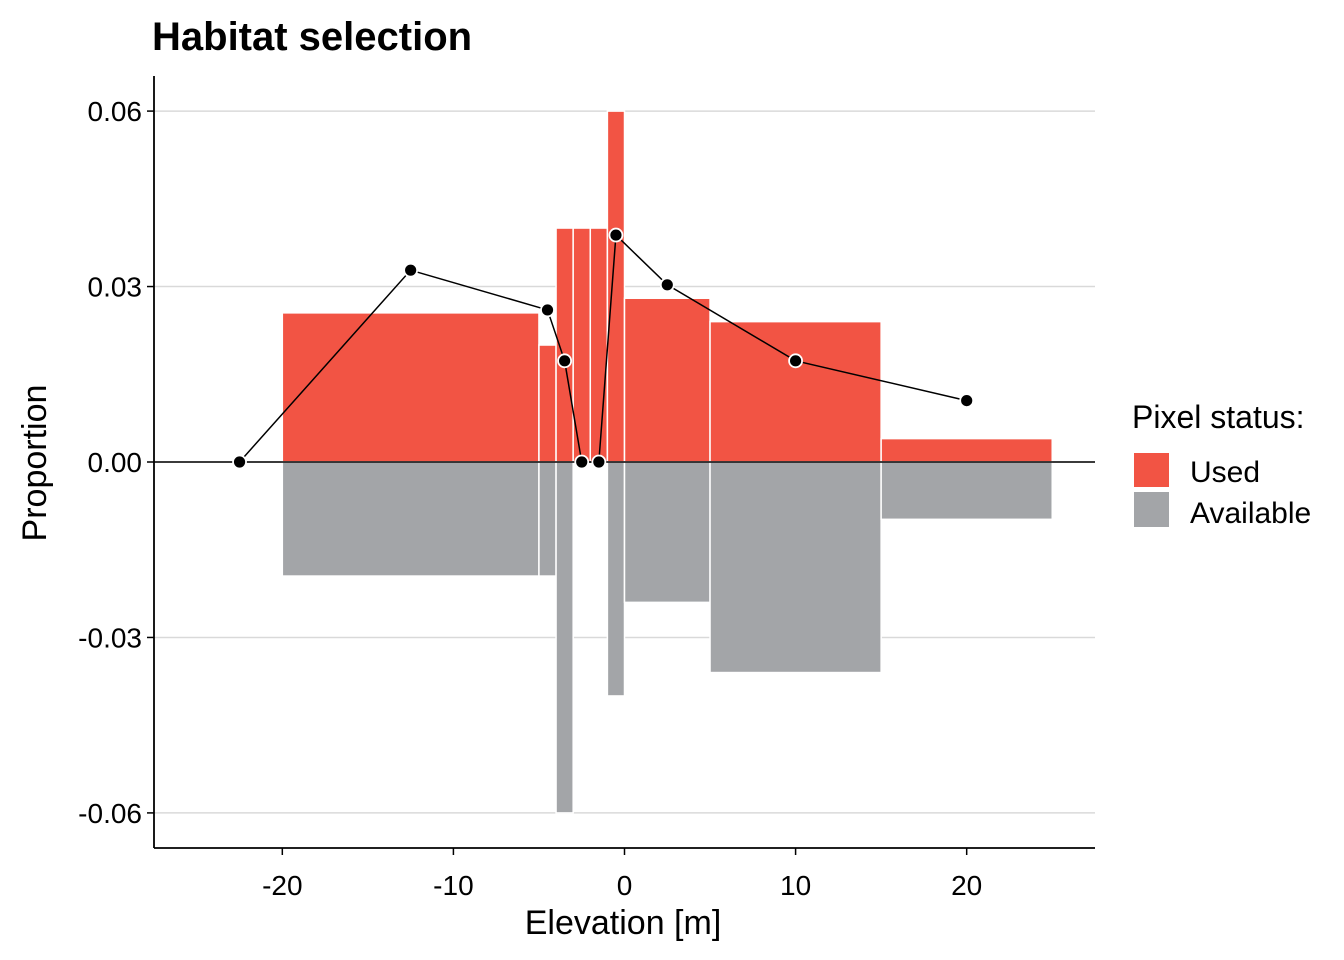 This screenshot has height=960, width=1344. I want to click on legend-title: Pixel status:, so click(1218, 417).